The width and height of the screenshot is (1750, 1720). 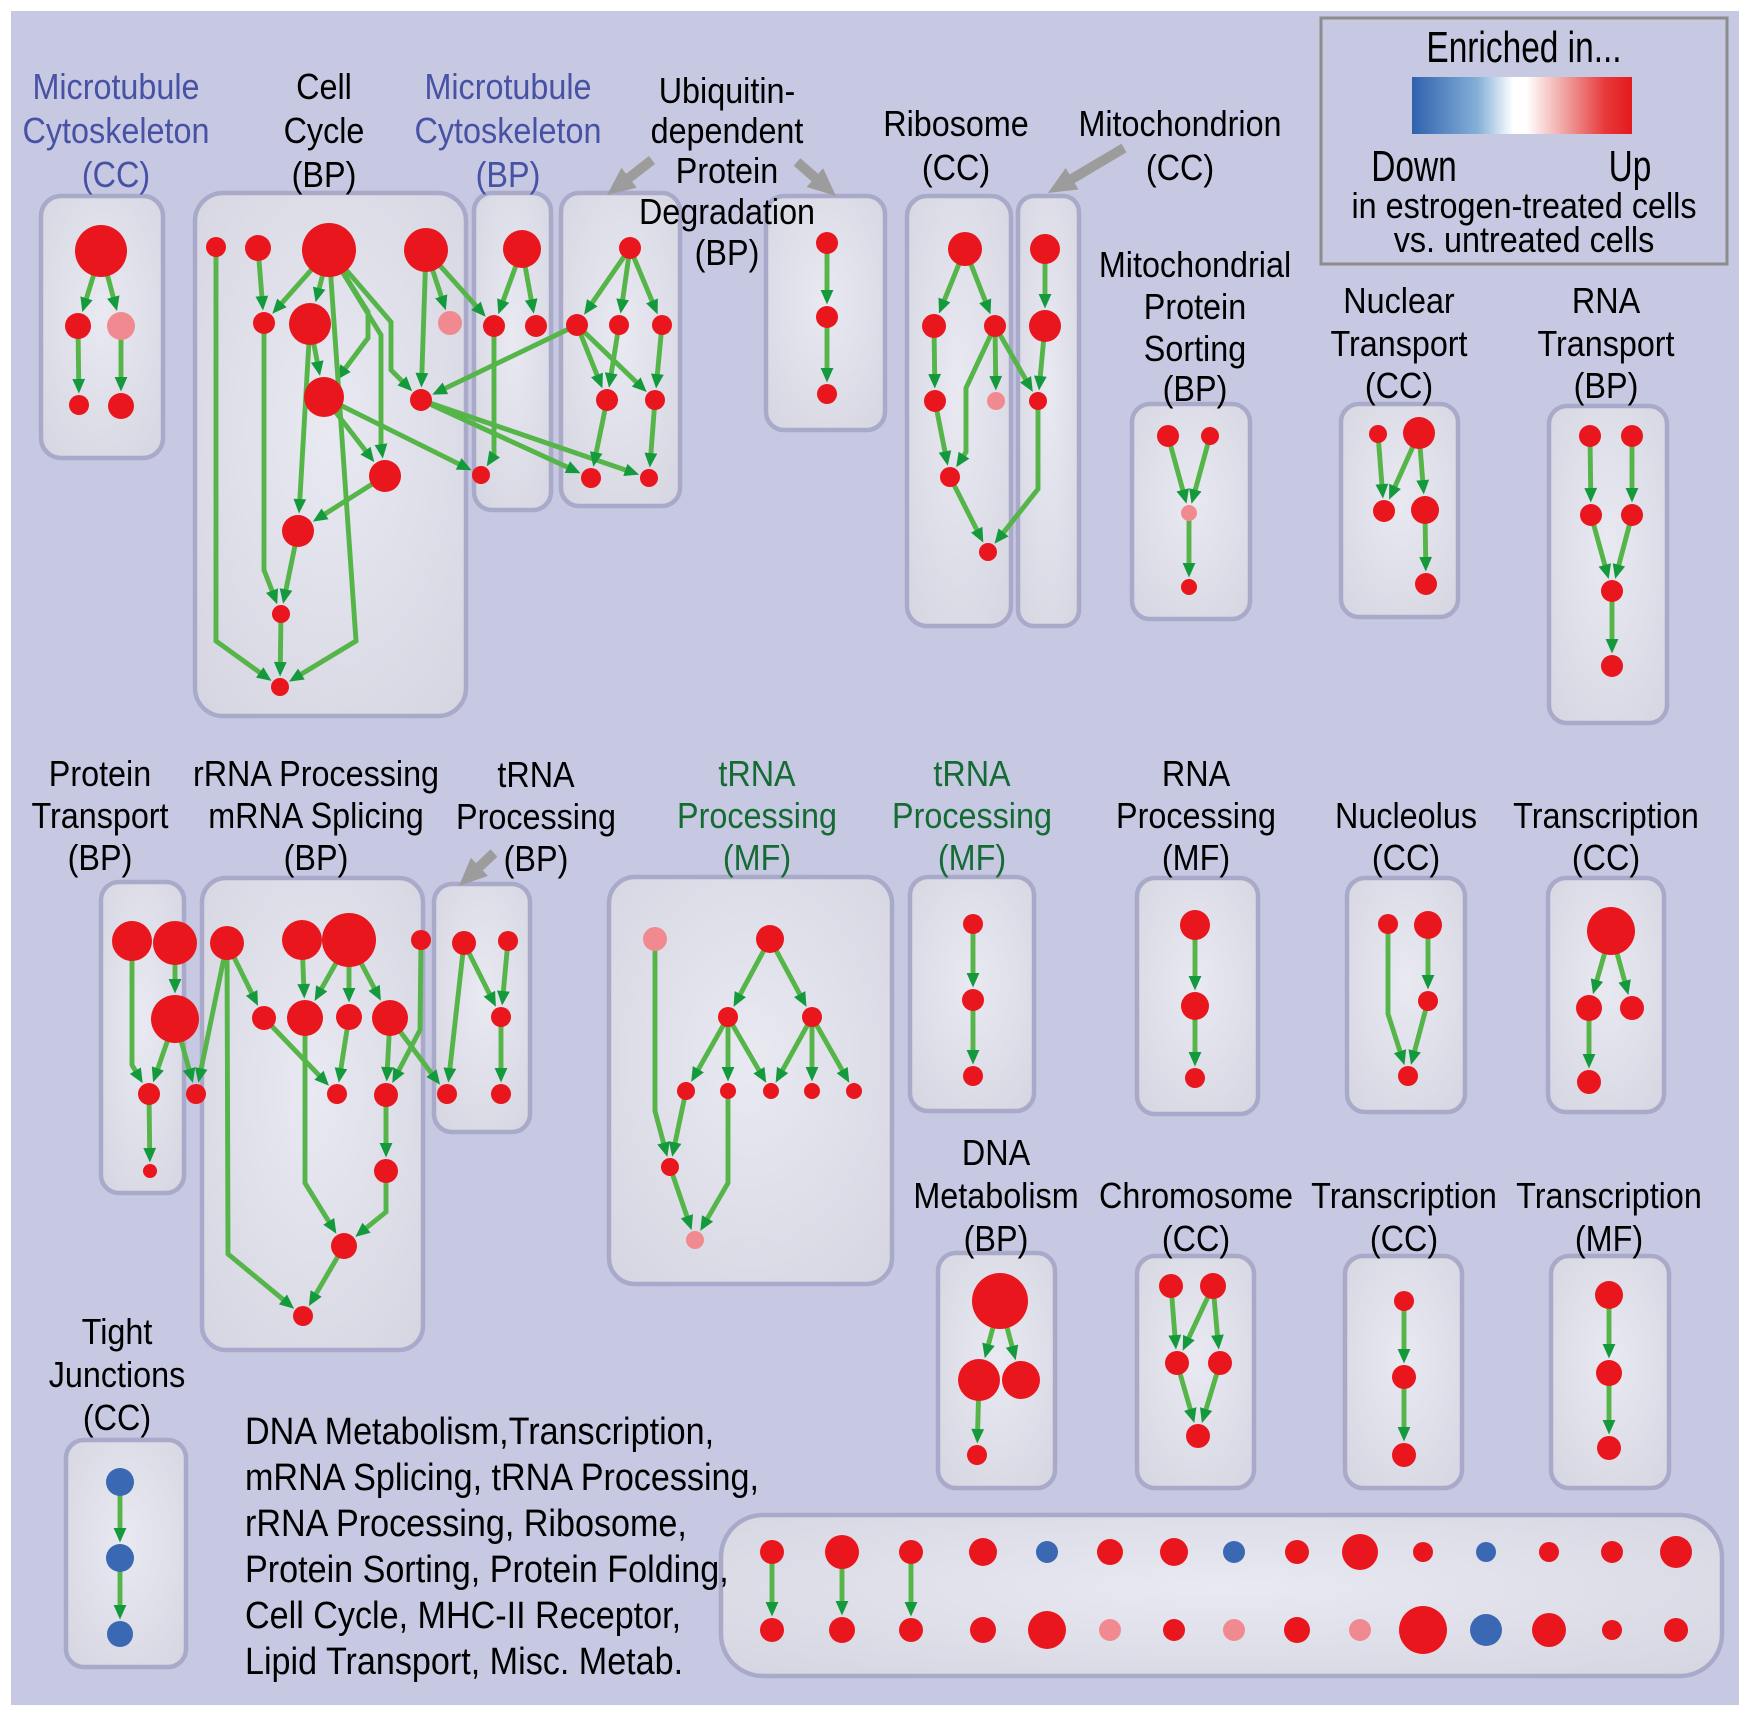 I want to click on svg-text: DNA, so click(x=996, y=1152).